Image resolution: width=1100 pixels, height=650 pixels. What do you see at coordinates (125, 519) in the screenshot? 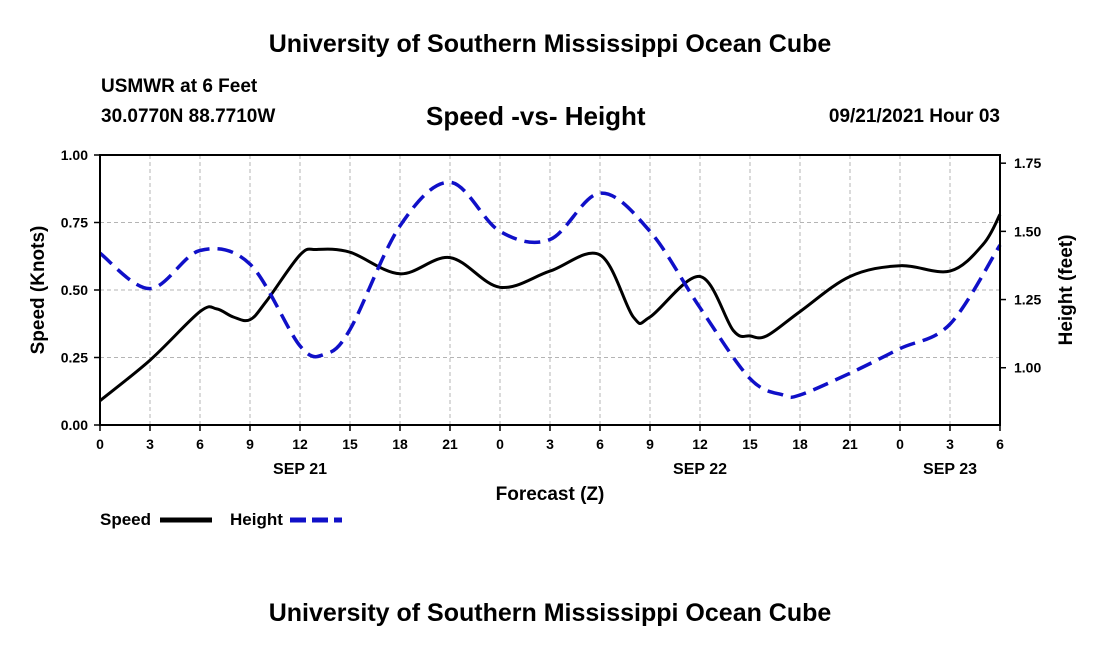
I see `legend-label-speed: Speed` at bounding box center [125, 519].